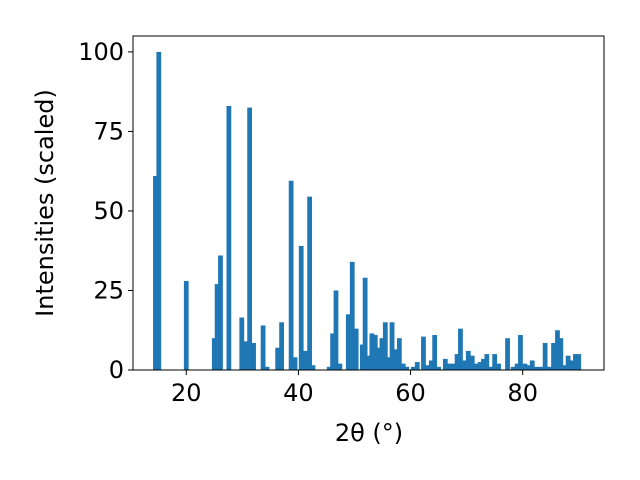  I want to click on x-axis-ticks: 20 40 60 80, so click(354, 388).